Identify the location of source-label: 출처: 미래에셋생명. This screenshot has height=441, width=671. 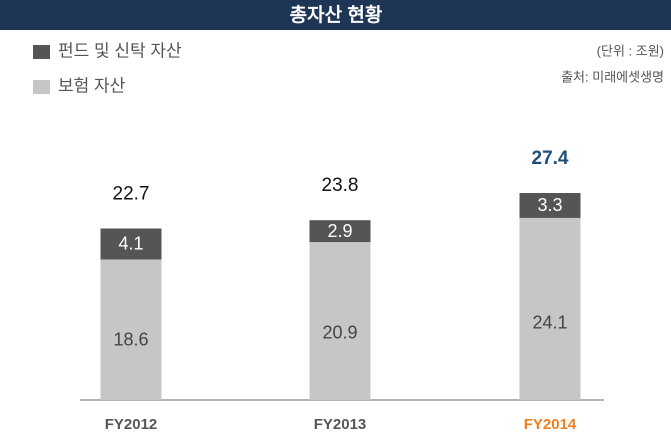
(612, 76).